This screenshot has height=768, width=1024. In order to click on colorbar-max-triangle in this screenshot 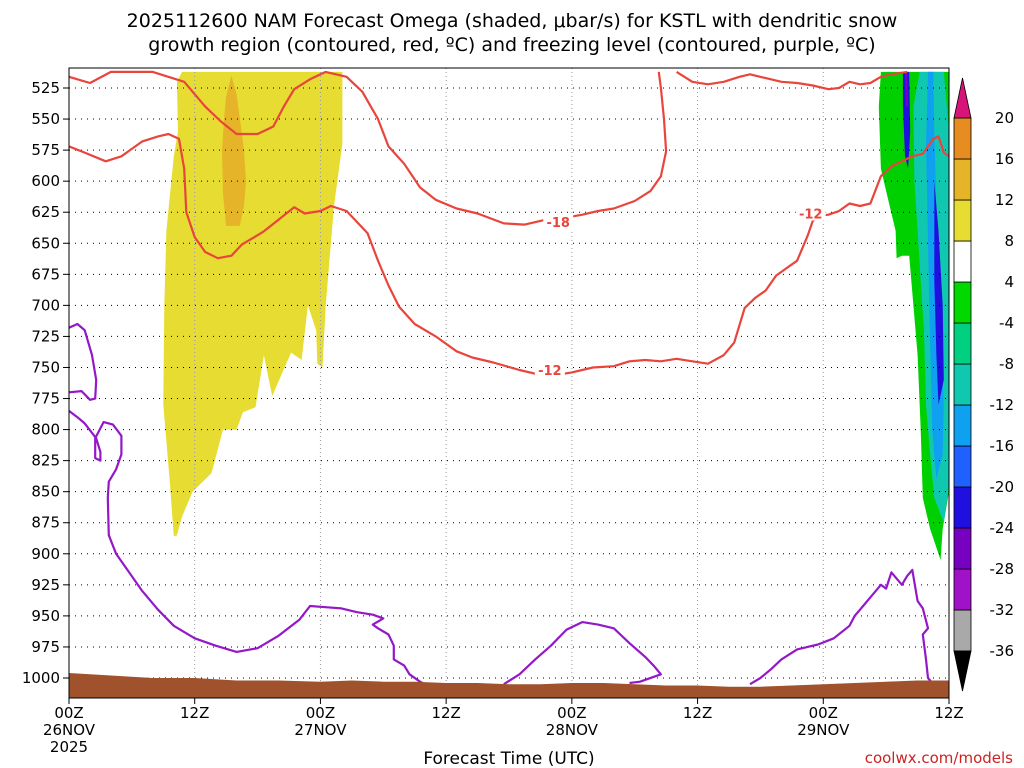, I will do `click(962, 98)`.